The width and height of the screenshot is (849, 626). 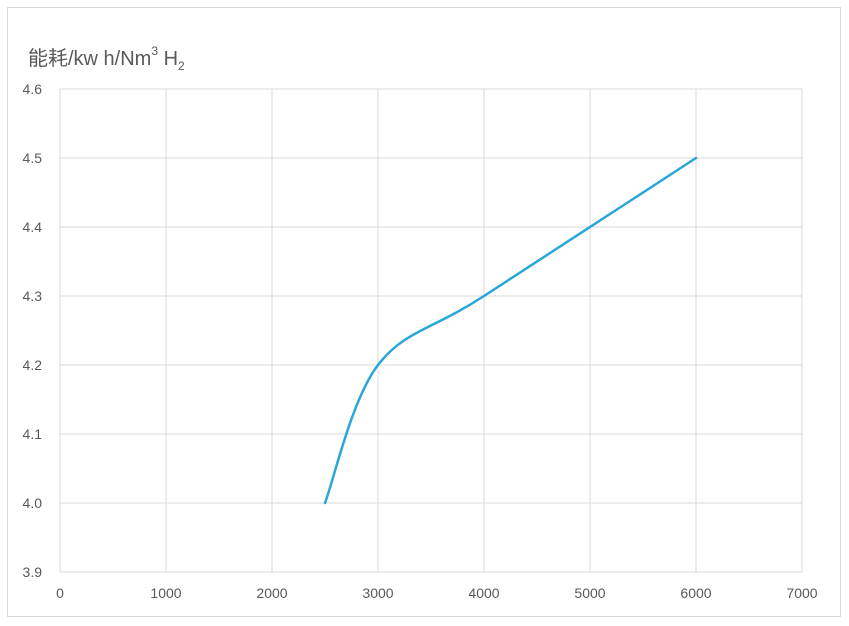 What do you see at coordinates (33, 330) in the screenshot?
I see `y-tick-labels: 3.9 4.0 4.1 4.2 4.3 4.4 4.5 4.6` at bounding box center [33, 330].